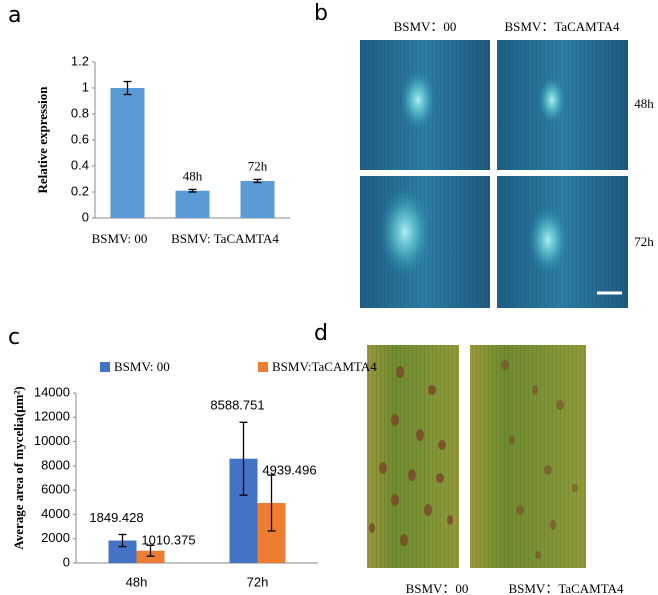 The width and height of the screenshot is (658, 595). Describe the element at coordinates (142, 366) in the screenshot. I see `legend-label: BSMV: 00` at that location.